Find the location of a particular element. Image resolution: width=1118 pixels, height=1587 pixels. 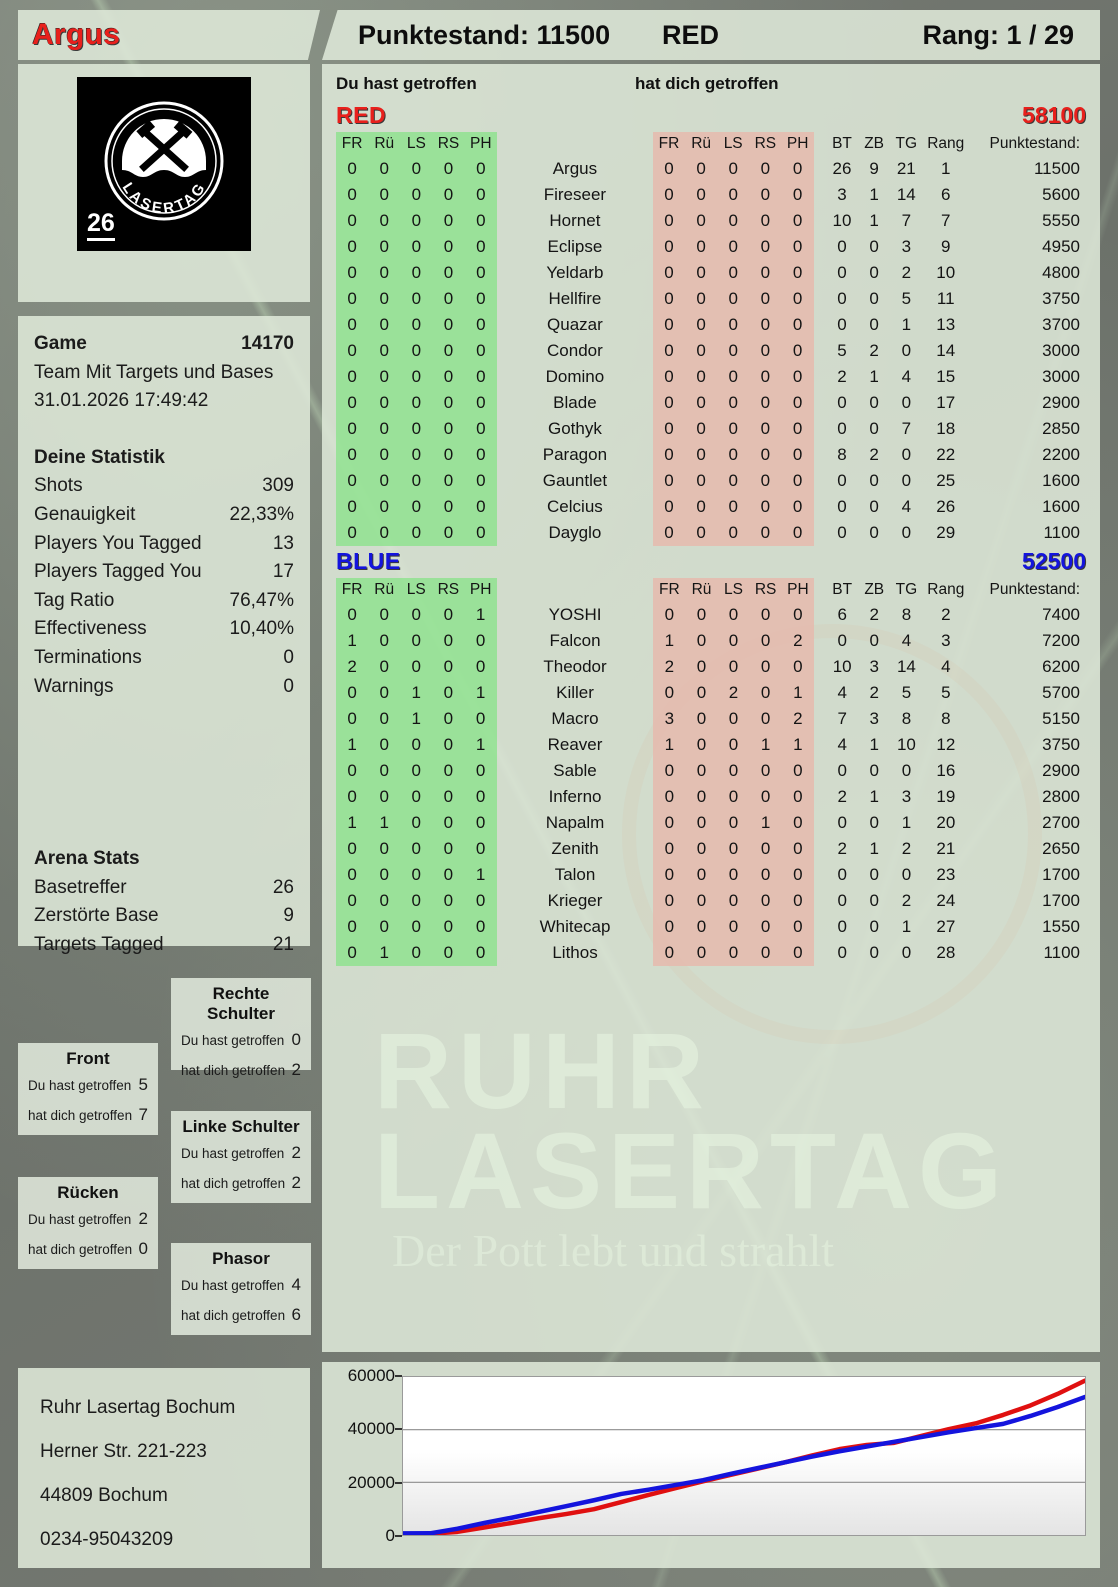

stat-row-shots: Shots 309 is located at coordinates (164, 486).